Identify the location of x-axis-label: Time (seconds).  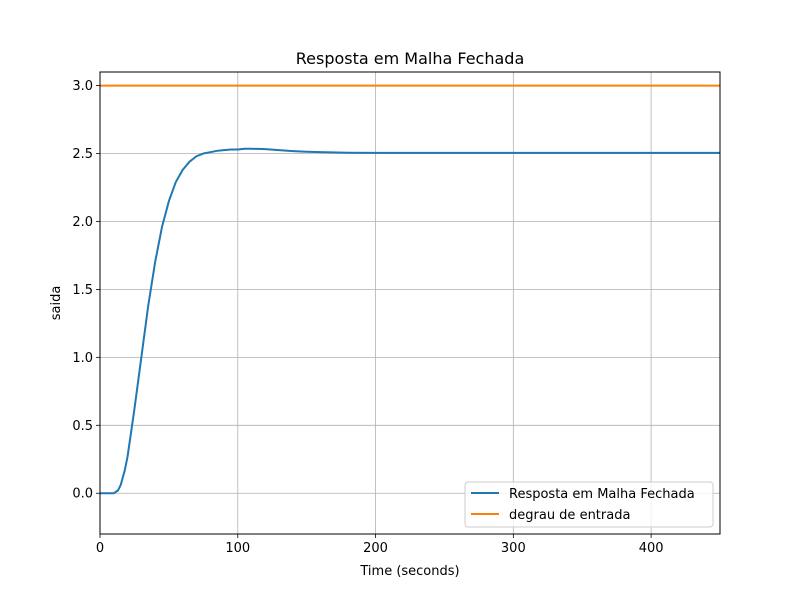
(409, 571).